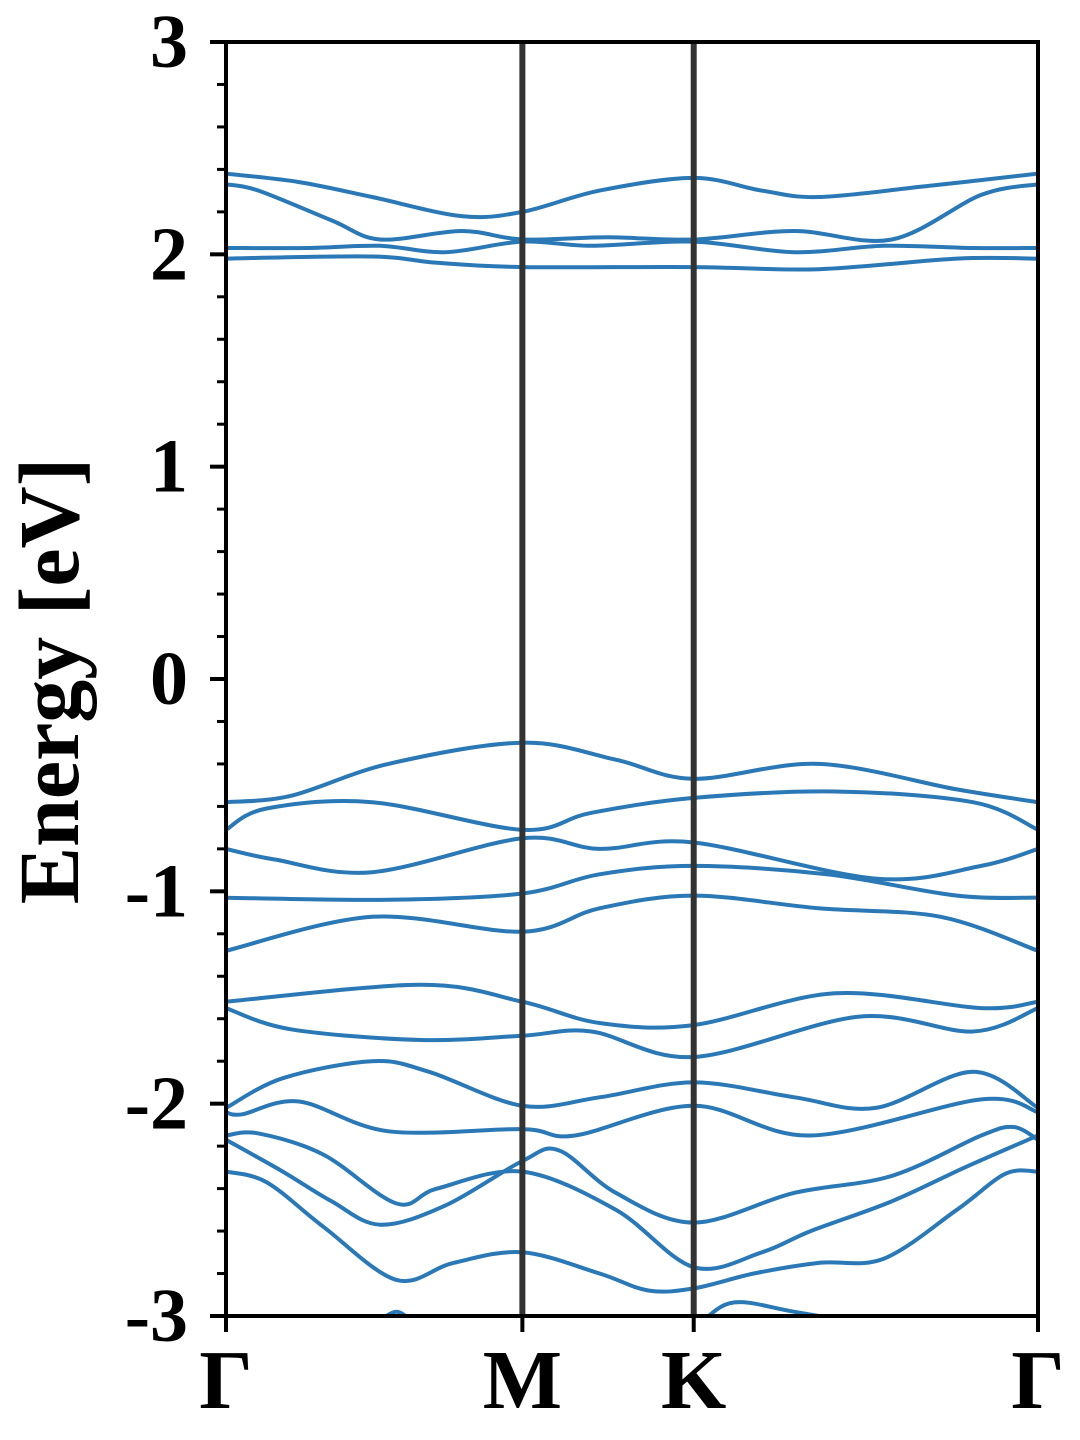 This screenshot has width=1080, height=1440. What do you see at coordinates (522, 1380) in the screenshot?
I see `x-tick-label: M` at bounding box center [522, 1380].